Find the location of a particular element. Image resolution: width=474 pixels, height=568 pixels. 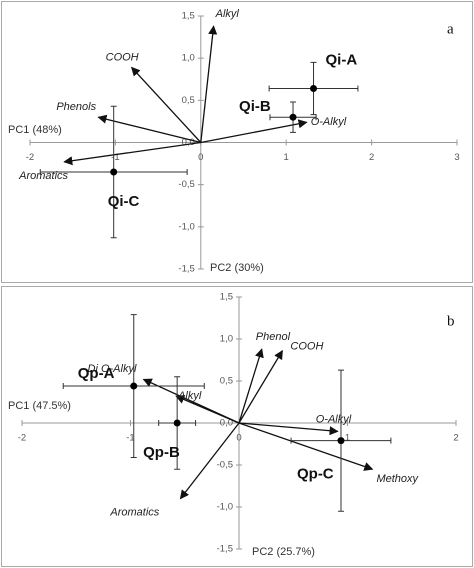

point-label: Qi-B is located at coordinates (255, 106).